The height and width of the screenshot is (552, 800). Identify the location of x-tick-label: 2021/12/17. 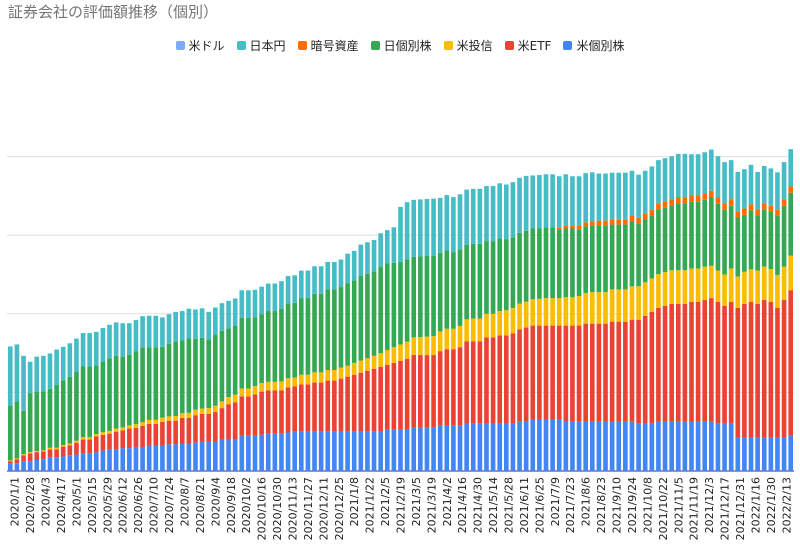
(725, 508).